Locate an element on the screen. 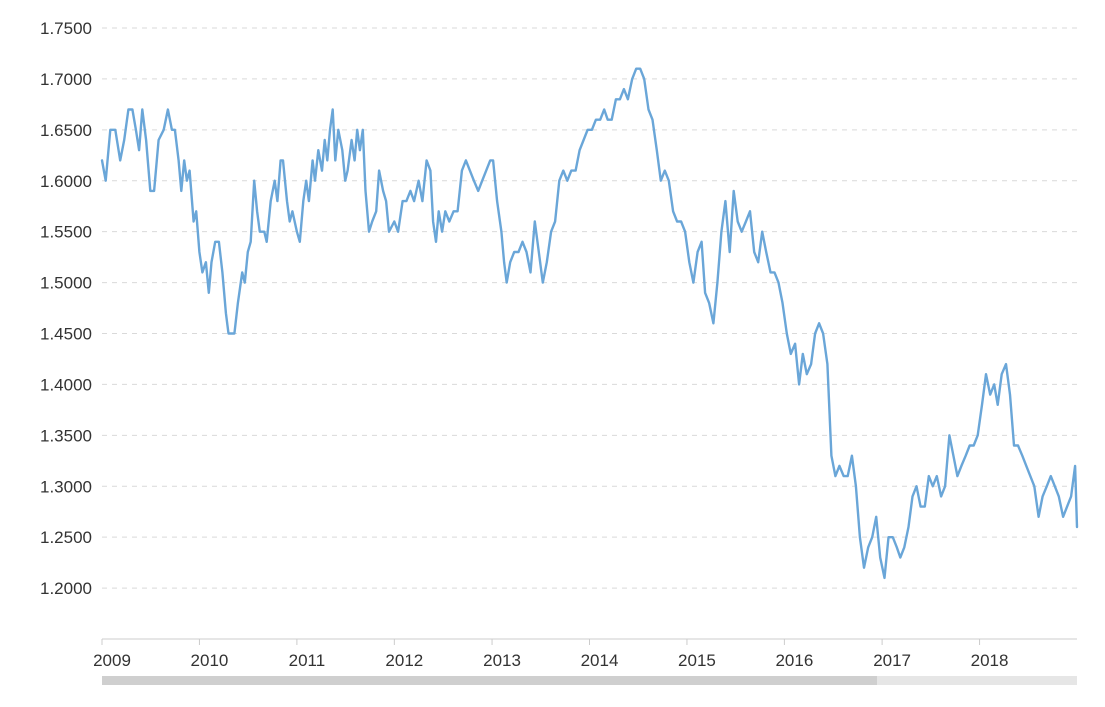 The image size is (1105, 707). y-tick-label: 1.3500 is located at coordinates (66, 435).